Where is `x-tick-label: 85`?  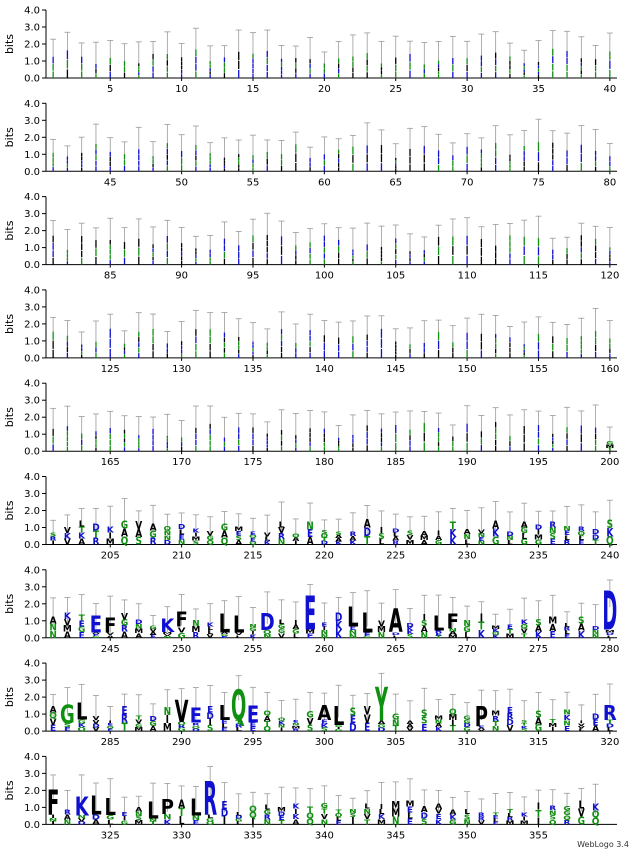 x-tick-label: 85 is located at coordinates (110, 276).